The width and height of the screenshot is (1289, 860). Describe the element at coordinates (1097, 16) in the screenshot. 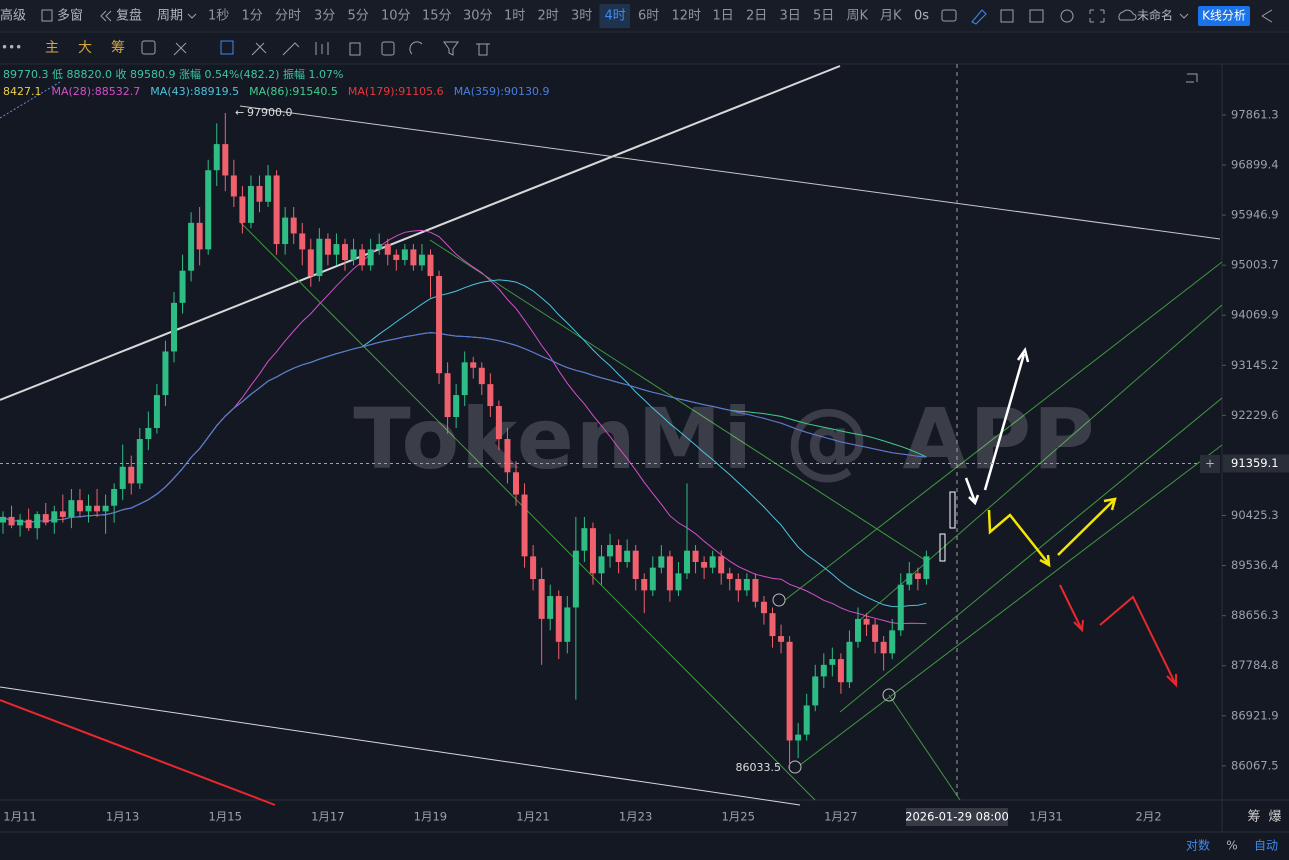

I see `fullscreen-icon` at that location.